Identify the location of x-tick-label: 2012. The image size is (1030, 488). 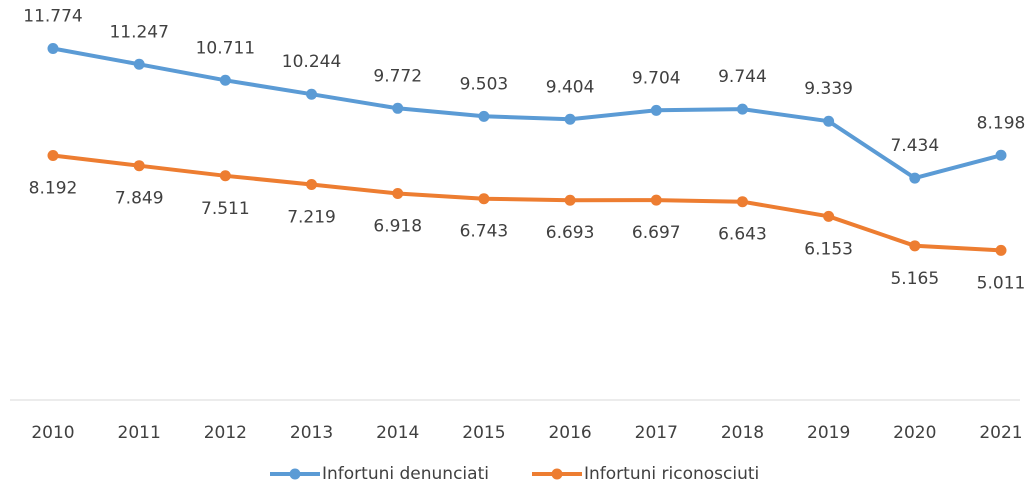
(225, 433).